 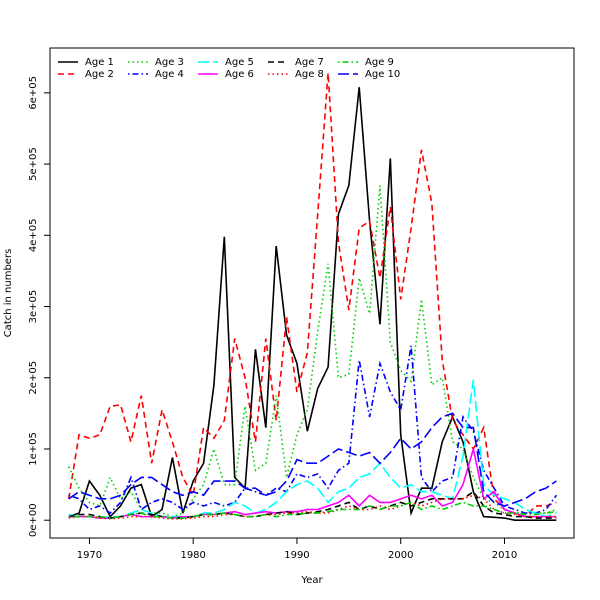 I want to click on legend-label: Age 8, so click(x=309, y=74).